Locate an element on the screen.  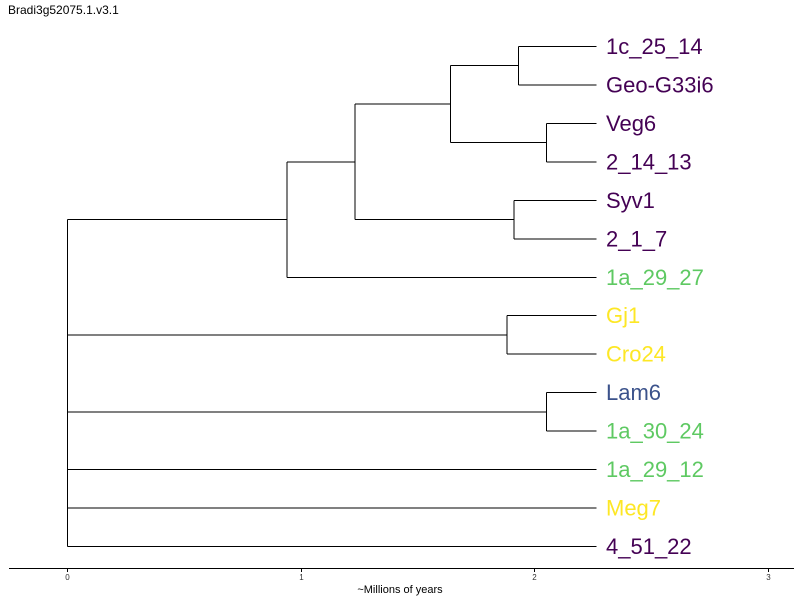
tip-label-veg6: Veg6 is located at coordinates (631, 123).